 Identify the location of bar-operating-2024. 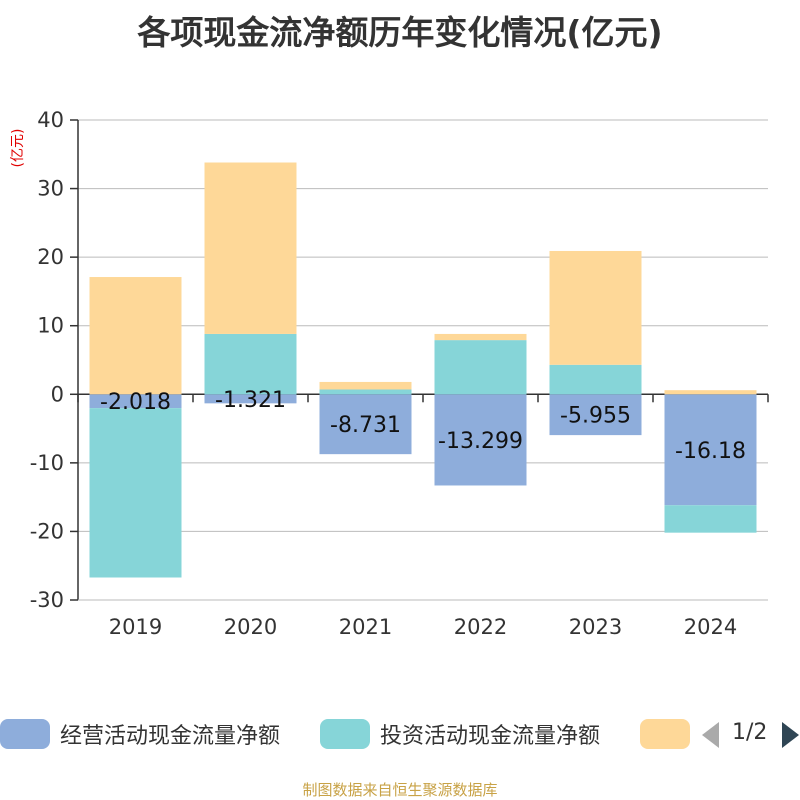
(710, 450).